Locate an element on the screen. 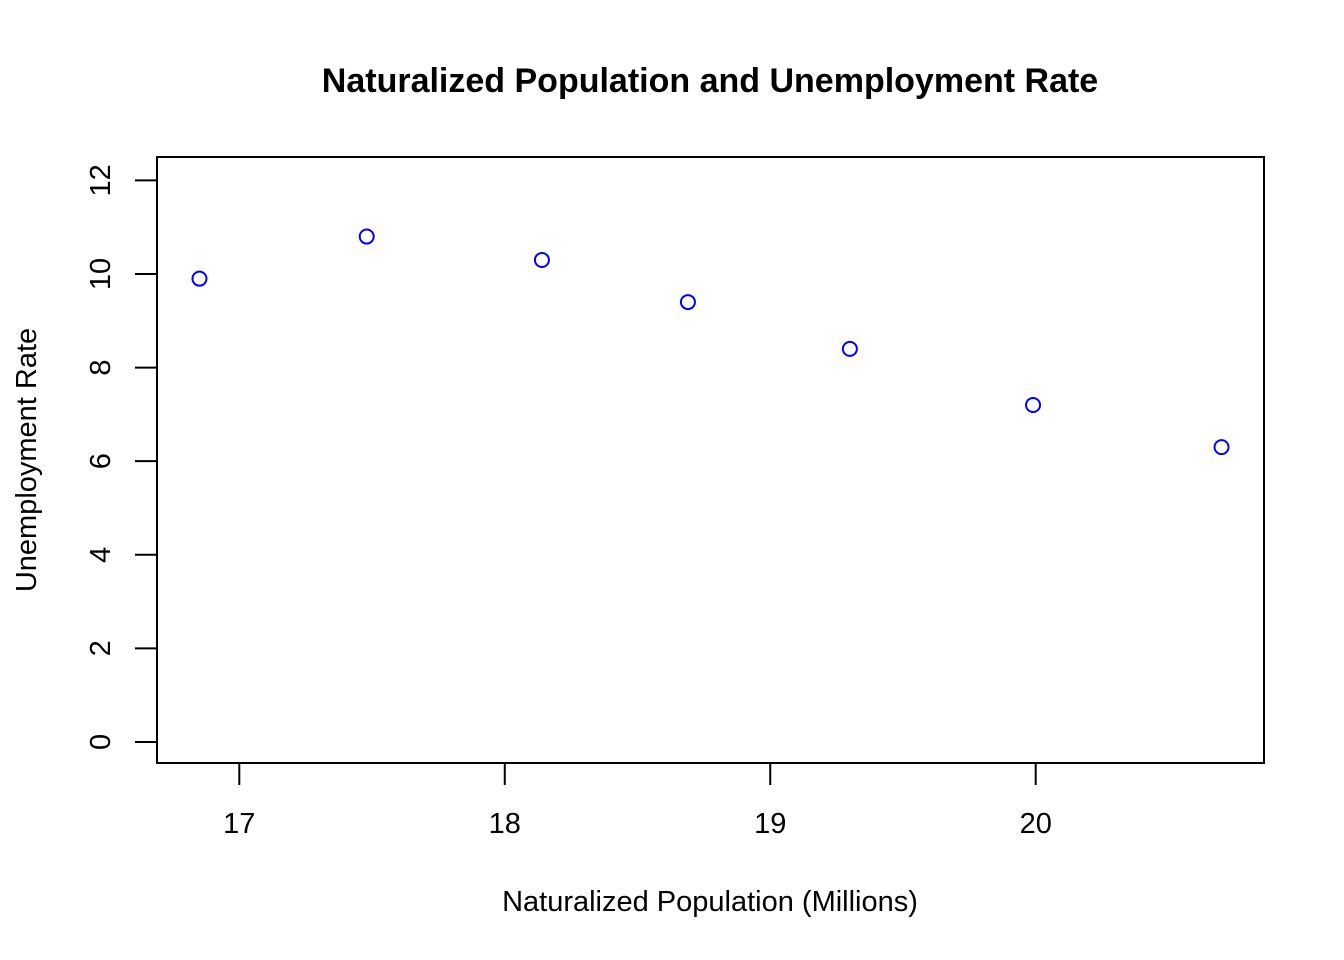 This screenshot has height=960, width=1344. x-axis: 17 18 19 20 is located at coordinates (637, 801).